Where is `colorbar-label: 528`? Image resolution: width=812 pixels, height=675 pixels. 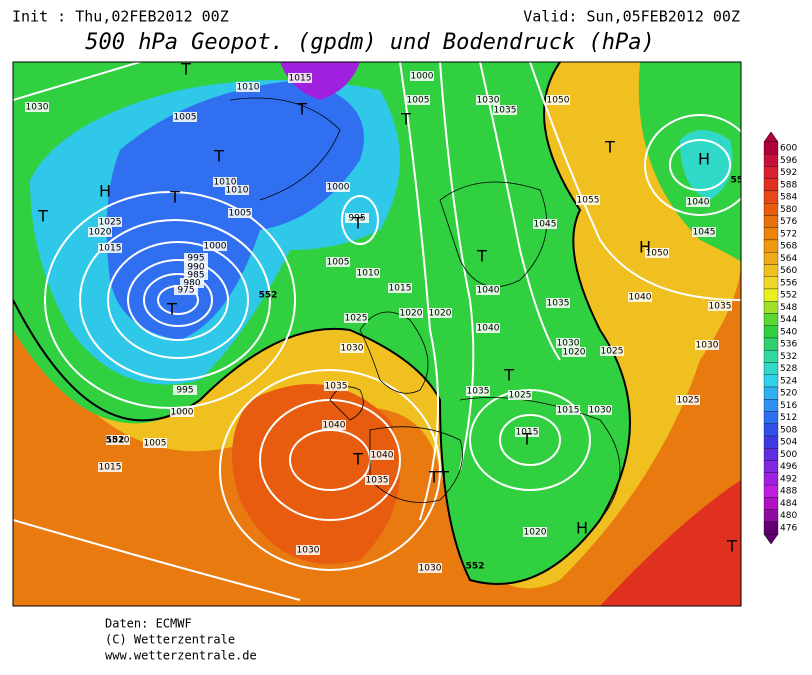
colorbar-label: 528 is located at coordinates (788, 369).